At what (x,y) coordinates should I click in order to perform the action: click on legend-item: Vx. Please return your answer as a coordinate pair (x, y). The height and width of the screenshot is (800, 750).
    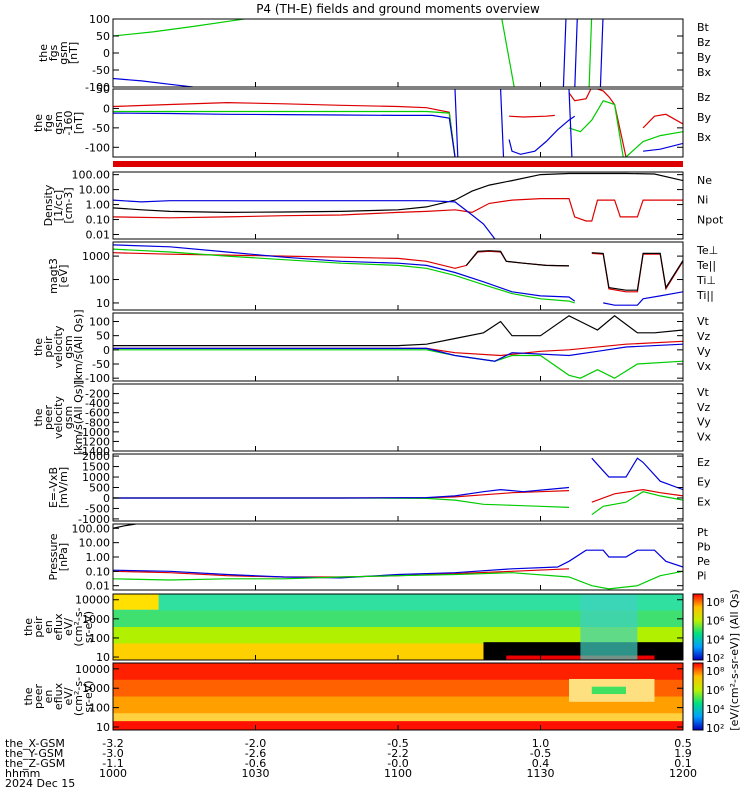
    Looking at the image, I should click on (704, 366).